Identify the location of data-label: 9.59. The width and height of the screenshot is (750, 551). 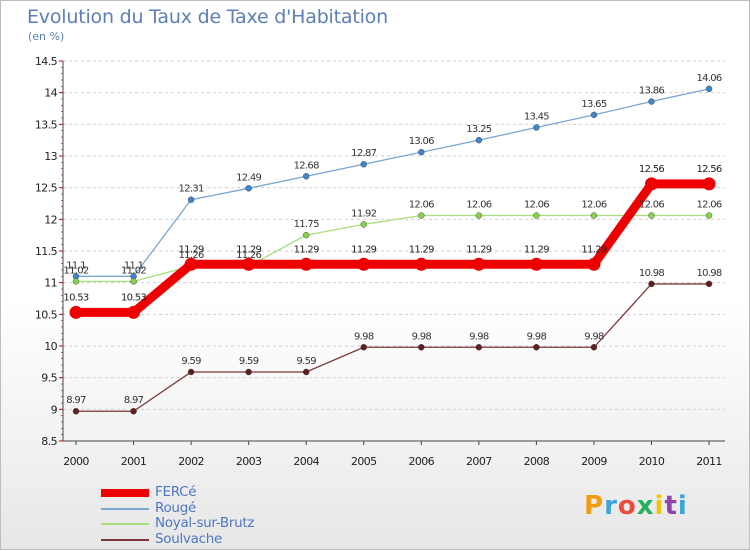
(306, 361).